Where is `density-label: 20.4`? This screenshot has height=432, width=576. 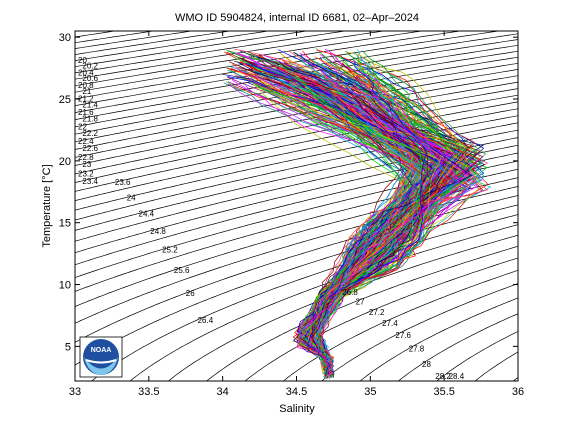 density-label: 20.4 is located at coordinates (86, 72).